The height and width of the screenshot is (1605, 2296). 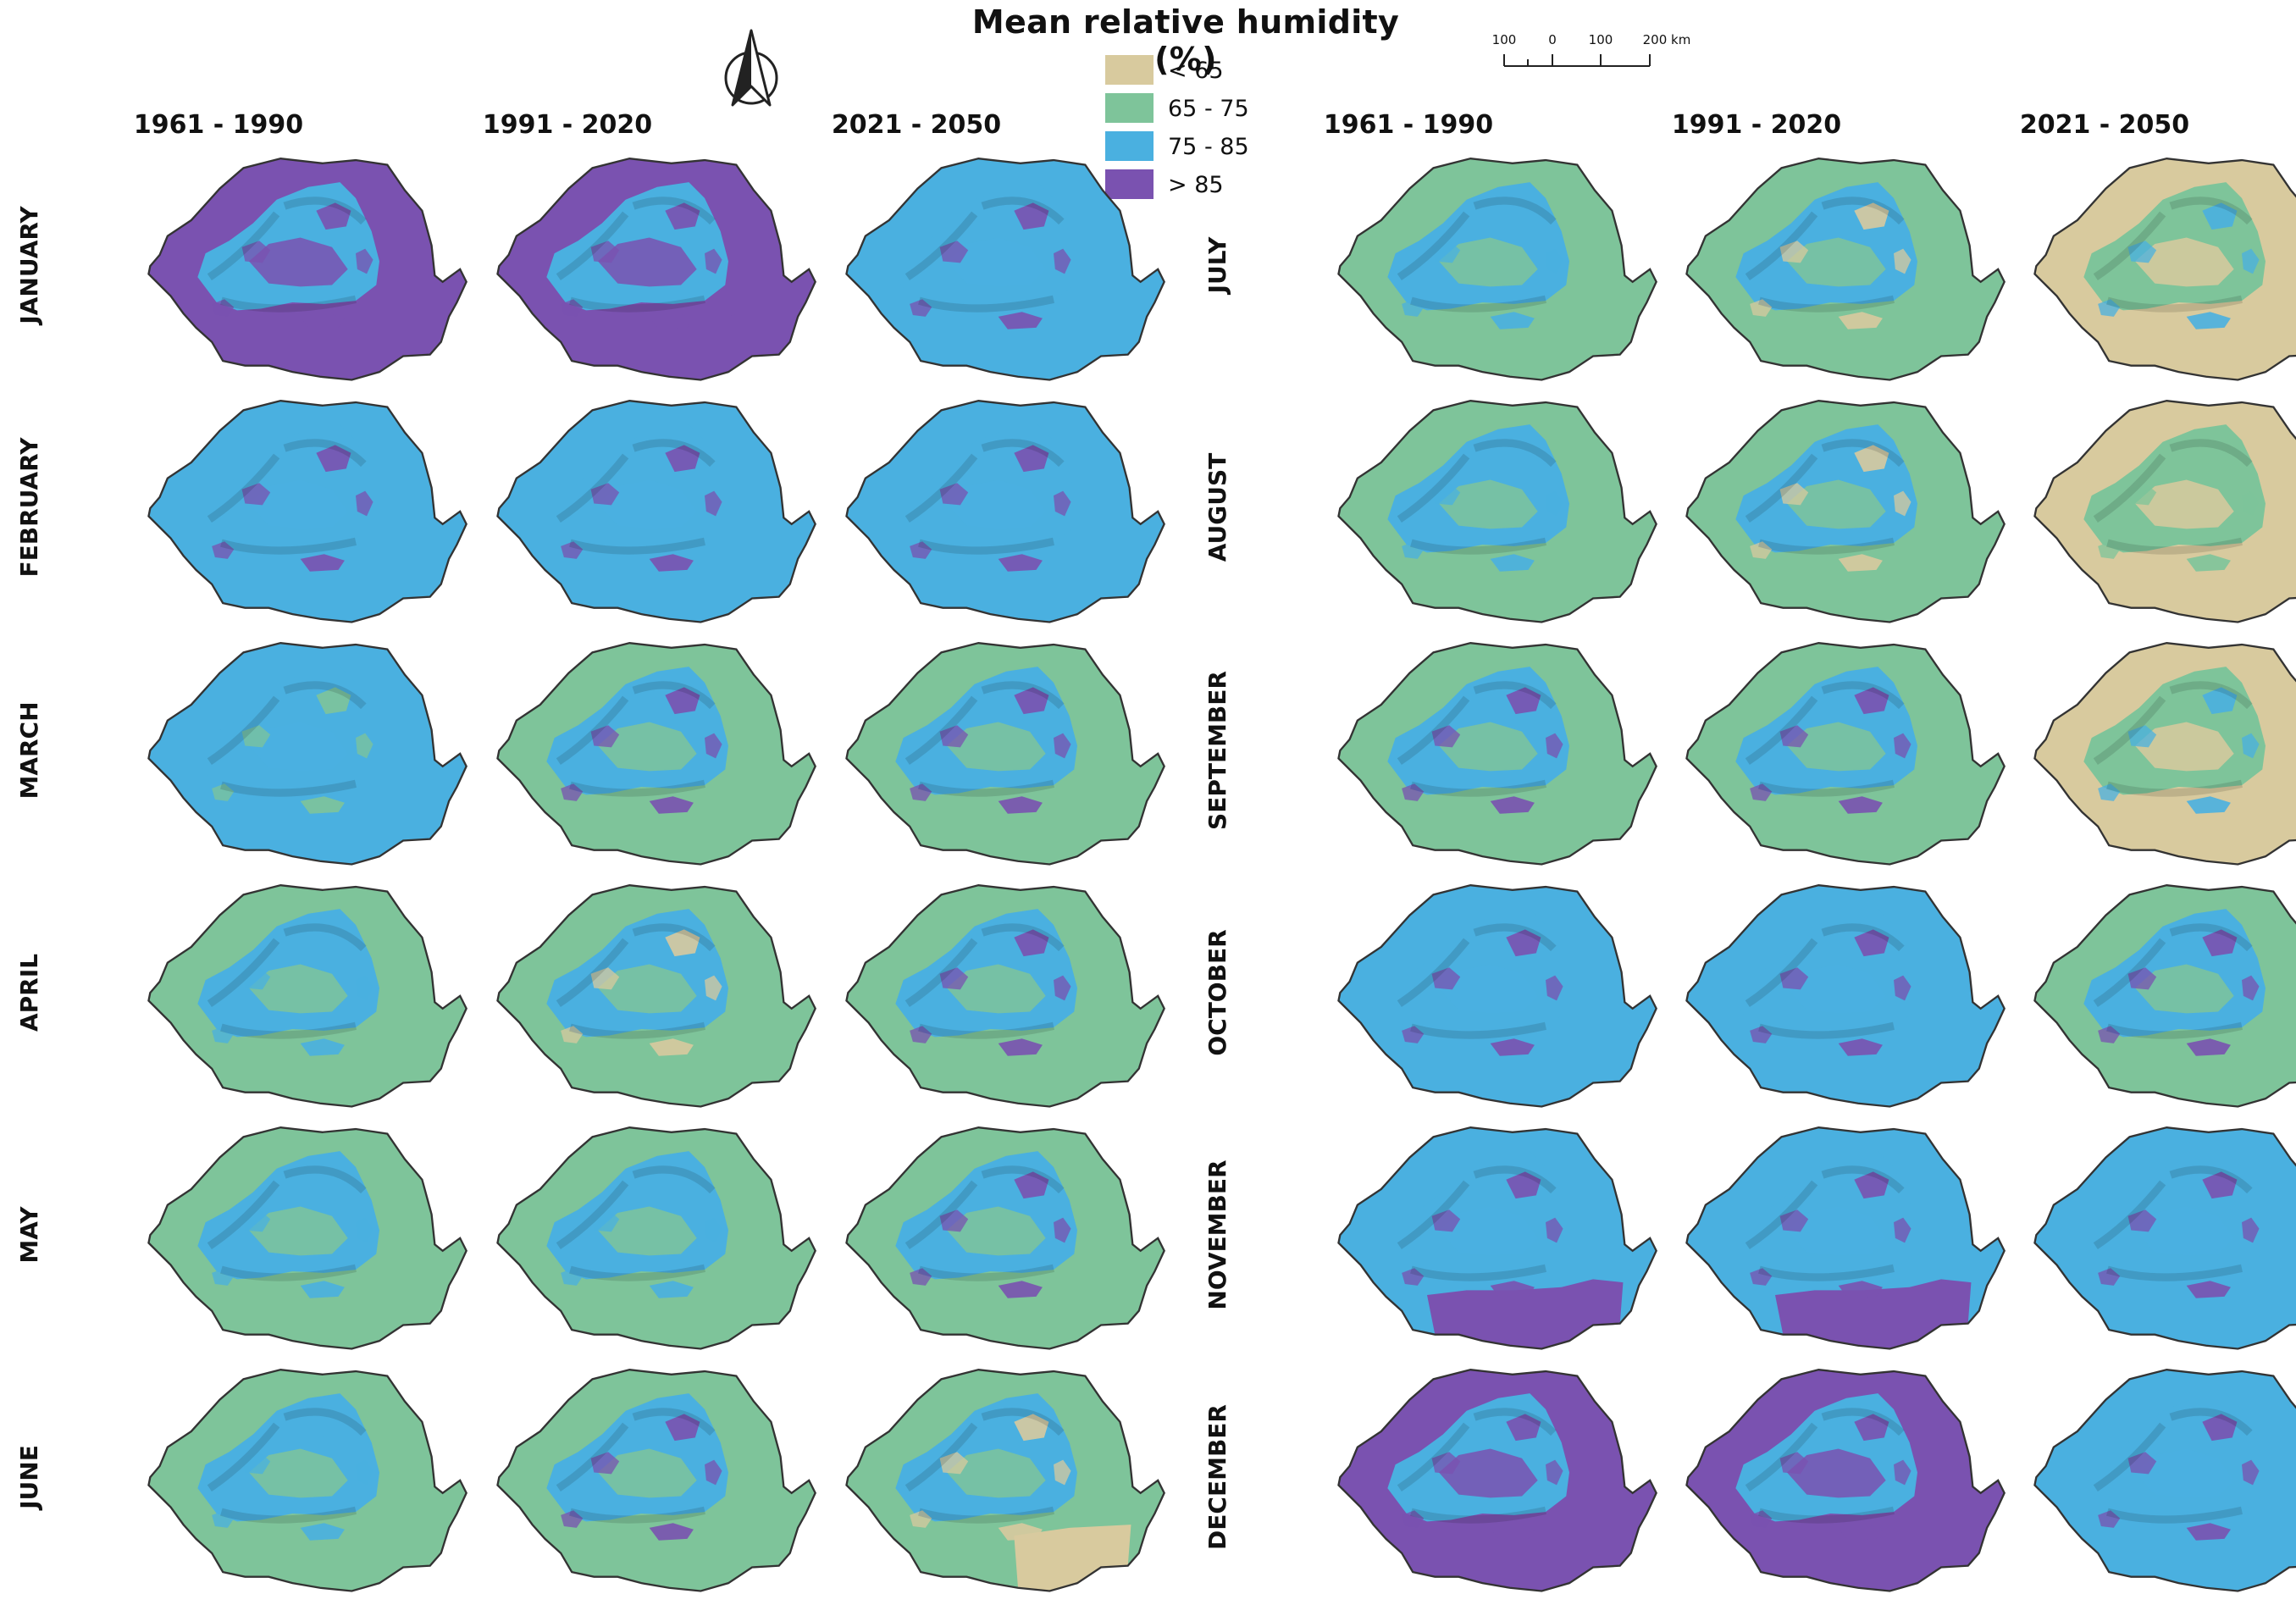 What do you see at coordinates (1208, 109) in the screenshot?
I see `legend-label: 65 - 75` at bounding box center [1208, 109].